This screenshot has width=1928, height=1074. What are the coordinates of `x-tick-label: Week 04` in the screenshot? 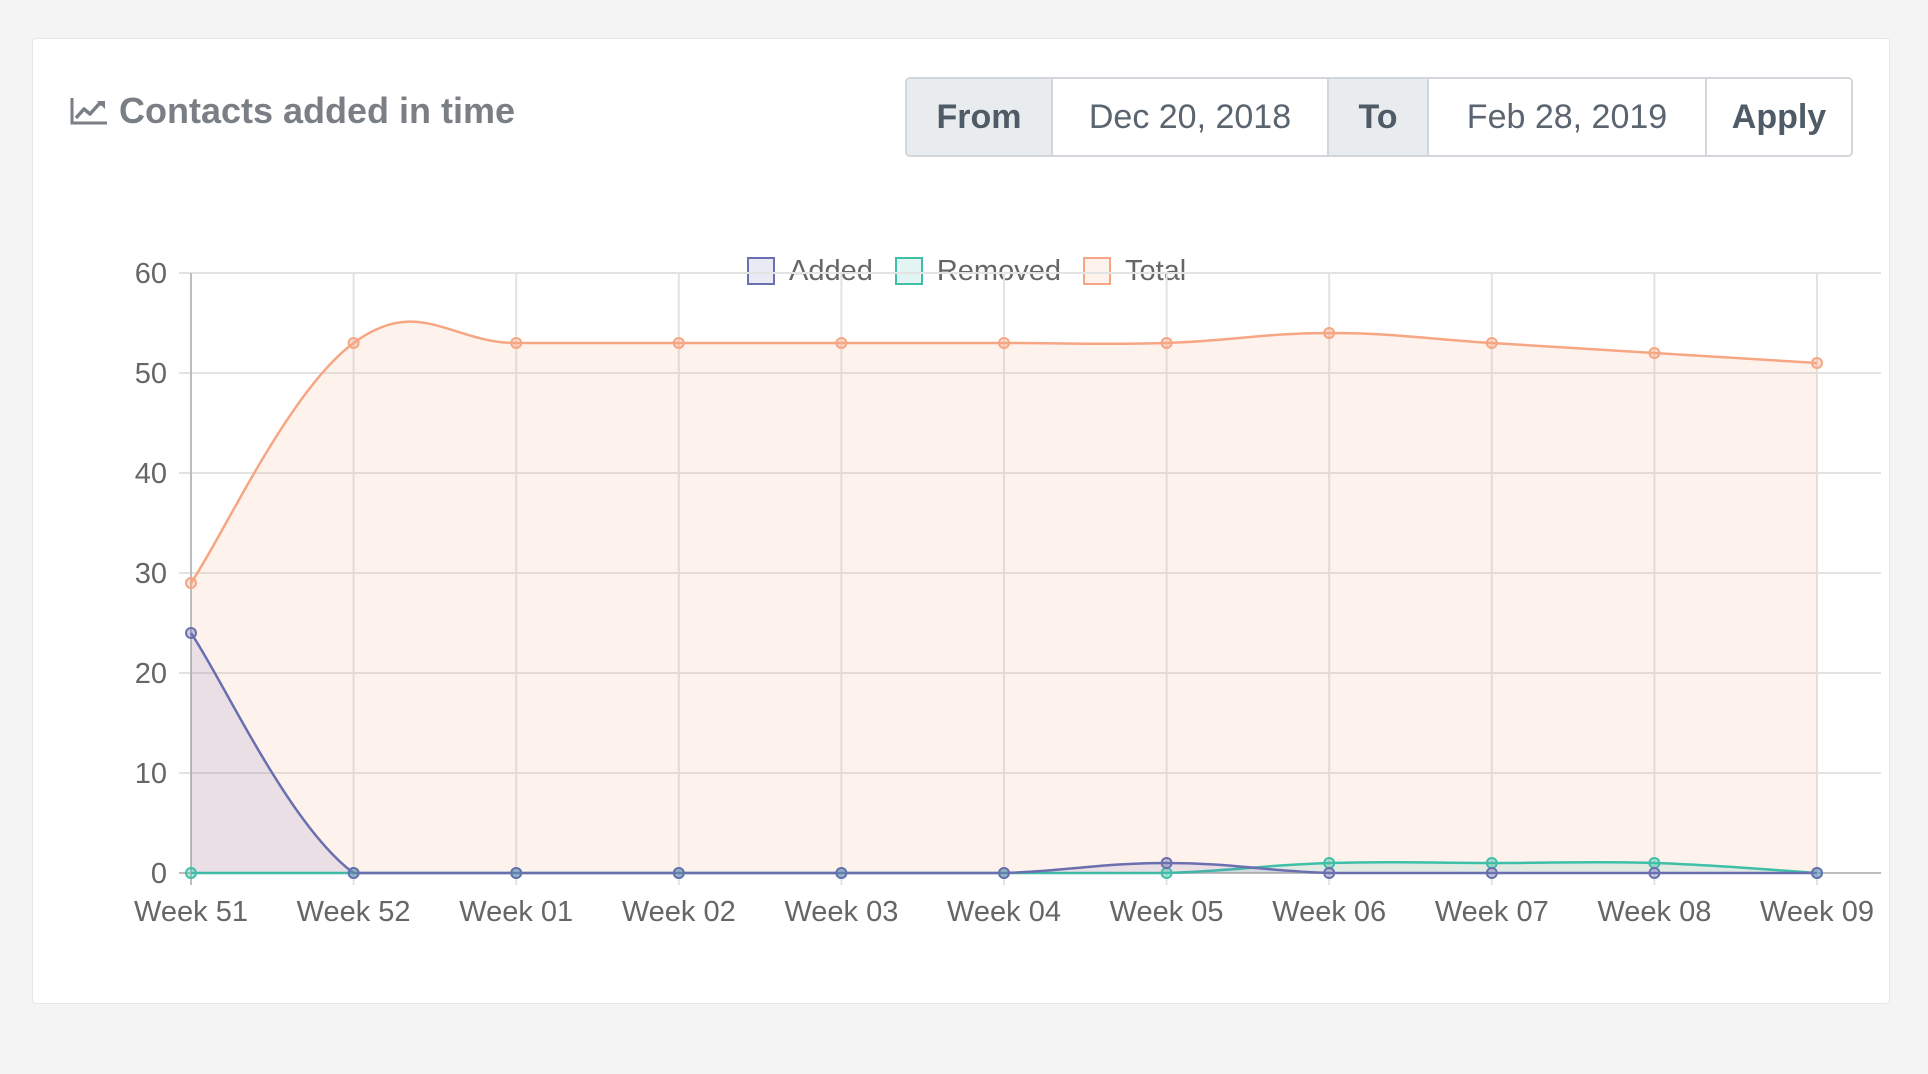 It's located at (1004, 912).